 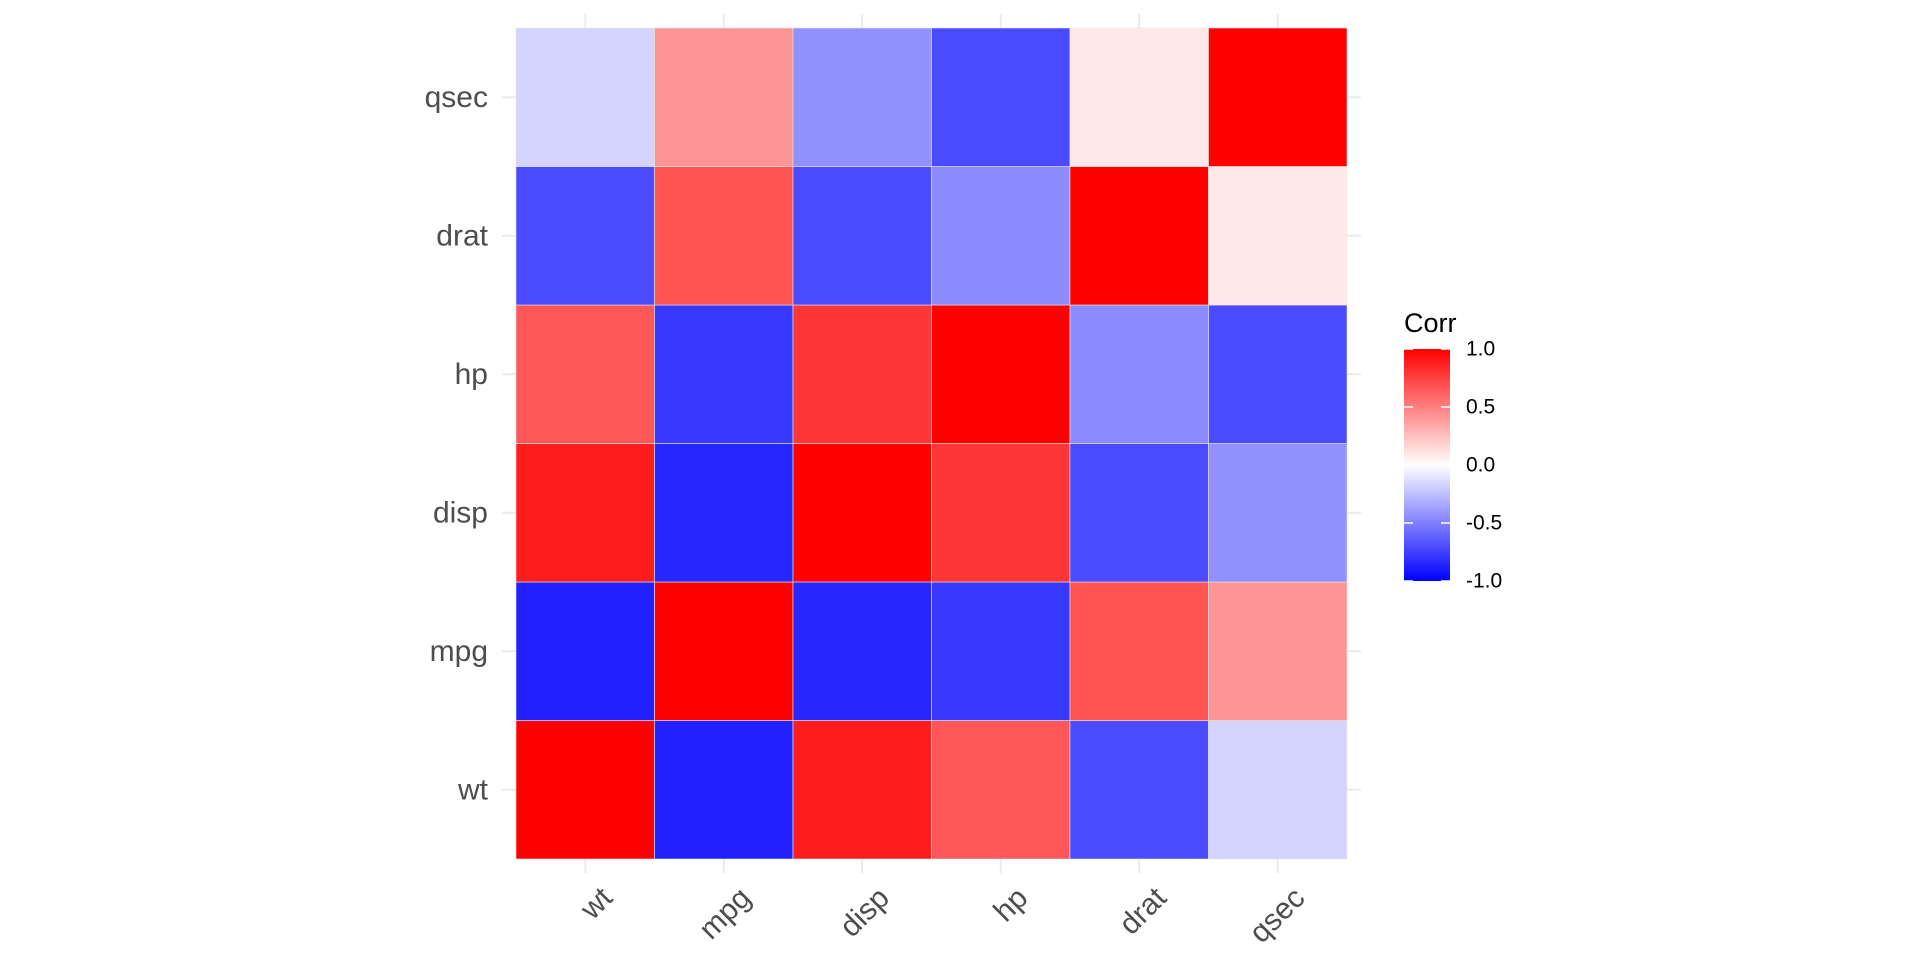 What do you see at coordinates (1143, 911) in the screenshot?
I see `x-tick-label: drat` at bounding box center [1143, 911].